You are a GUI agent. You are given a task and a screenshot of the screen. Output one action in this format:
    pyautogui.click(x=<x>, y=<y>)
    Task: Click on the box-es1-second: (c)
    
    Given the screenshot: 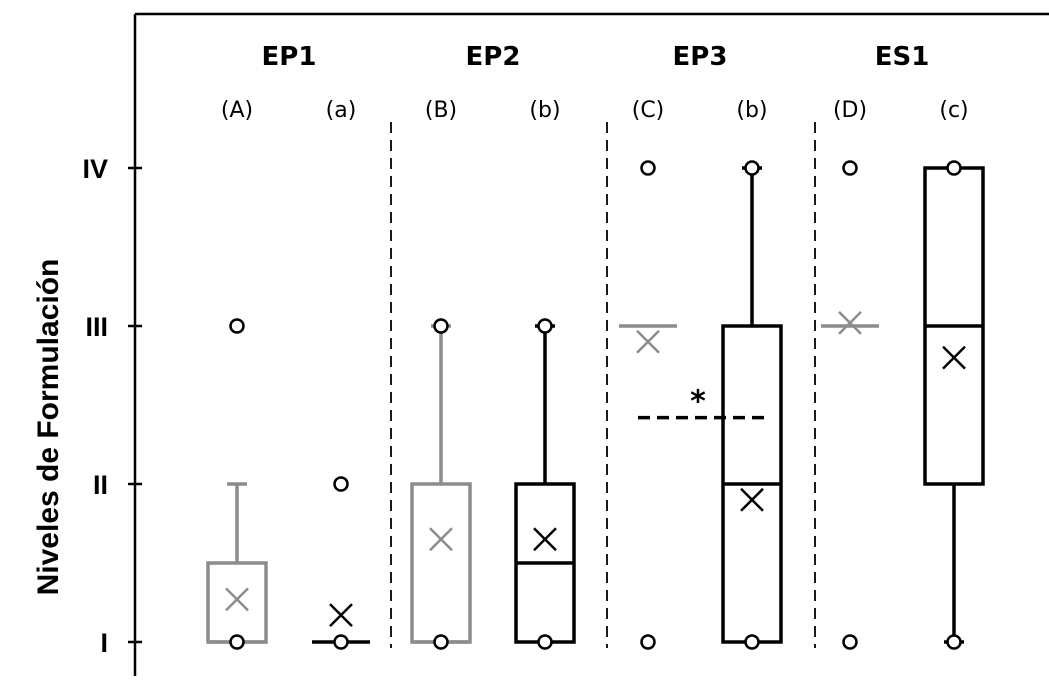 What is the action you would take?
    pyautogui.click(x=954, y=374)
    